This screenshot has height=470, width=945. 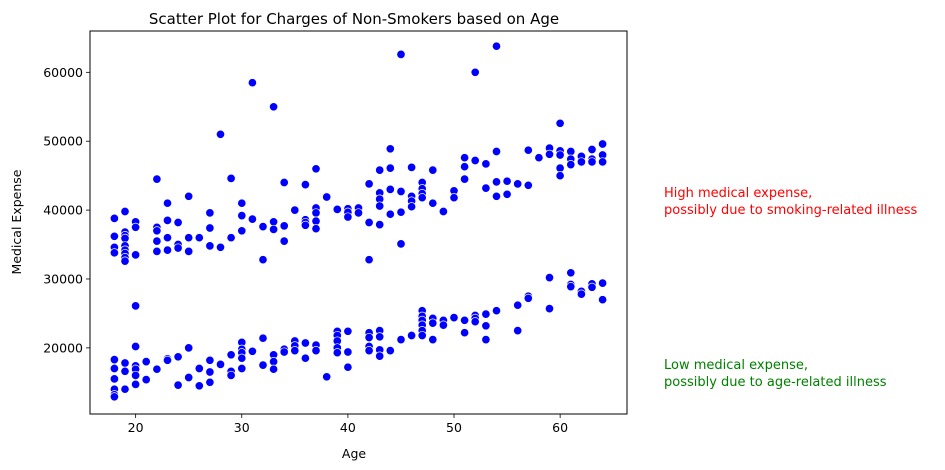 What do you see at coordinates (242, 427) in the screenshot?
I see `x-tick-label: 30` at bounding box center [242, 427].